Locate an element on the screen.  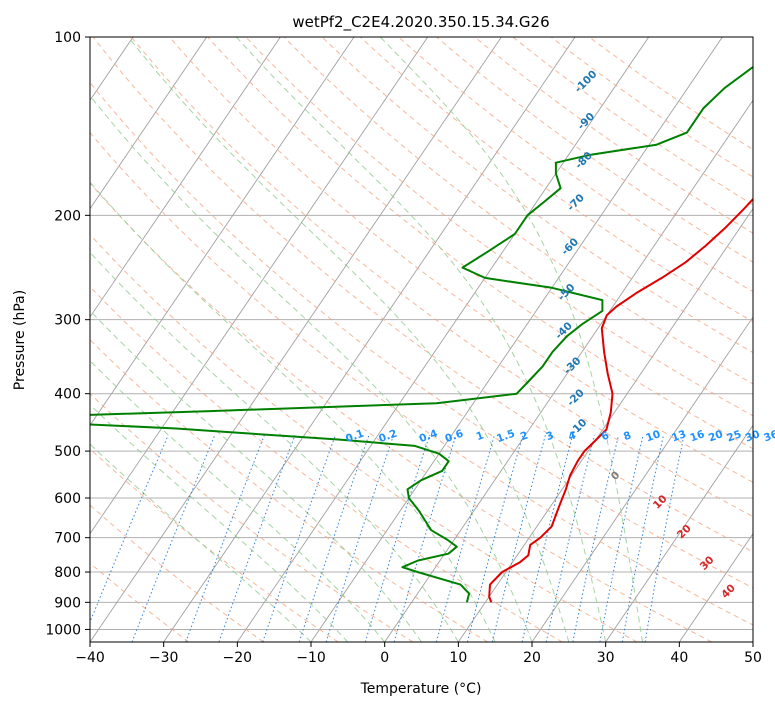
y-tick-label: 200 is located at coordinates (67, 216).